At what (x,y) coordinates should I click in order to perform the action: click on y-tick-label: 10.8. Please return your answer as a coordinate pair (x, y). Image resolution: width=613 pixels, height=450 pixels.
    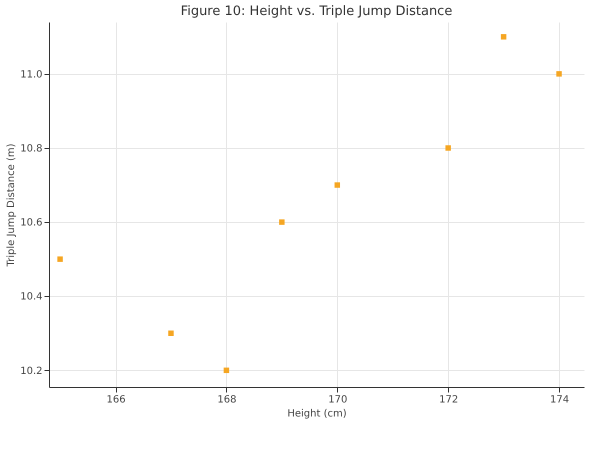
    Looking at the image, I should click on (31, 148).